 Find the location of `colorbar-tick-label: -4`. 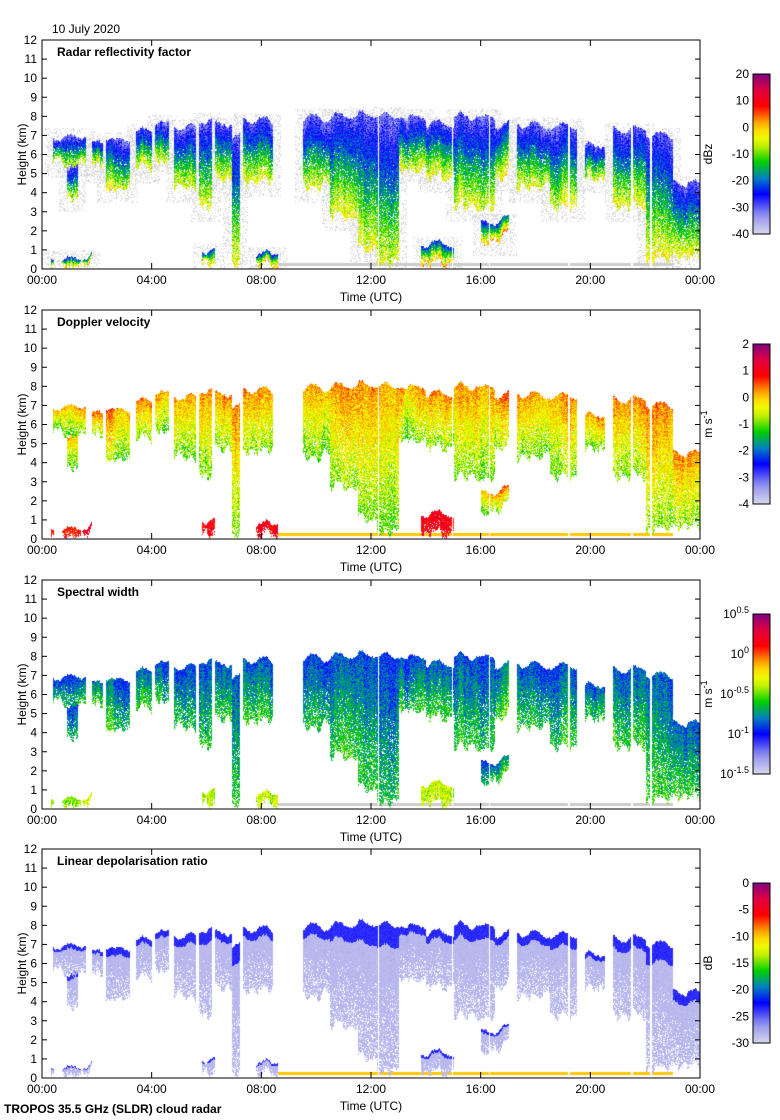

colorbar-tick-label: -4 is located at coordinates (743, 504).